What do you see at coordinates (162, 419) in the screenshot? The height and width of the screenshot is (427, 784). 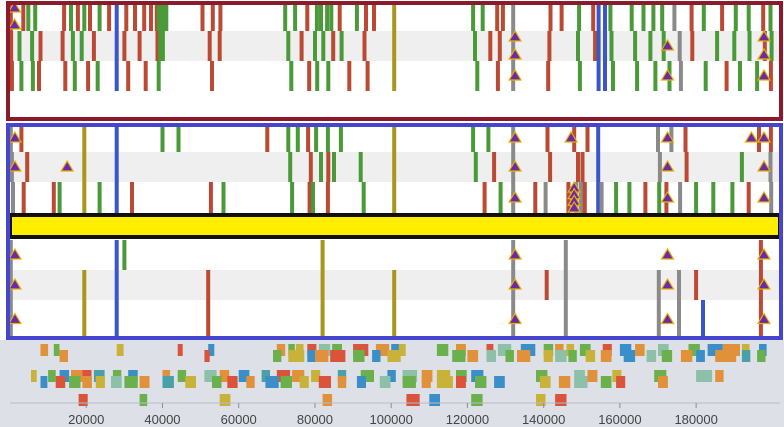 I see `axis-tick-label: 40000` at bounding box center [162, 419].